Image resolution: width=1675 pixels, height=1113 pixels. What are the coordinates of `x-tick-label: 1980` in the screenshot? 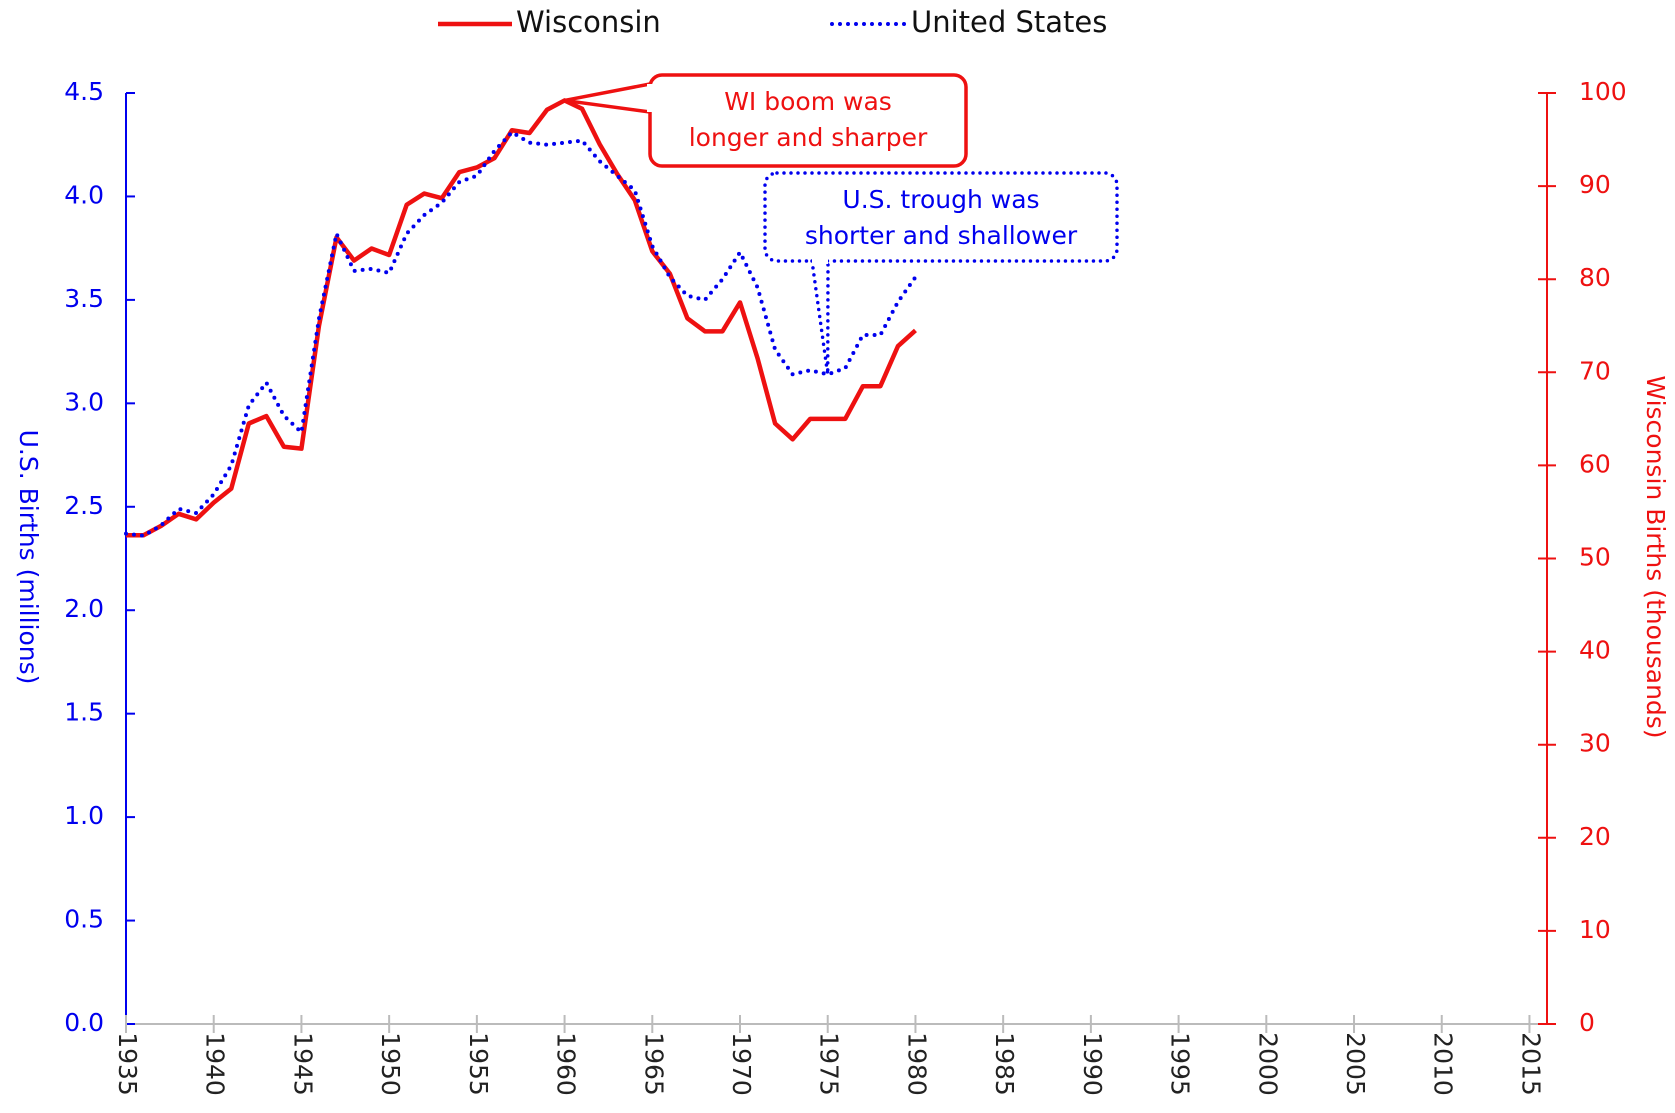 It's located at (916, 1064).